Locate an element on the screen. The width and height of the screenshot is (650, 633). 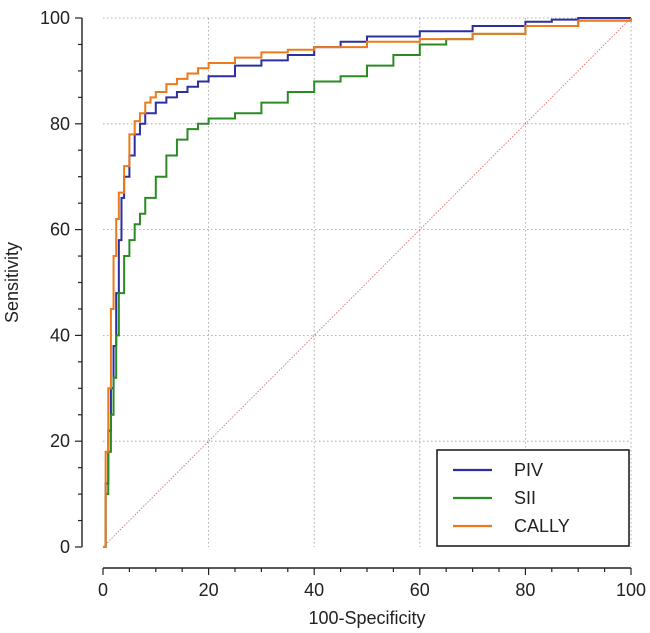
y-tick-label: 100 is located at coordinates (55, 18).